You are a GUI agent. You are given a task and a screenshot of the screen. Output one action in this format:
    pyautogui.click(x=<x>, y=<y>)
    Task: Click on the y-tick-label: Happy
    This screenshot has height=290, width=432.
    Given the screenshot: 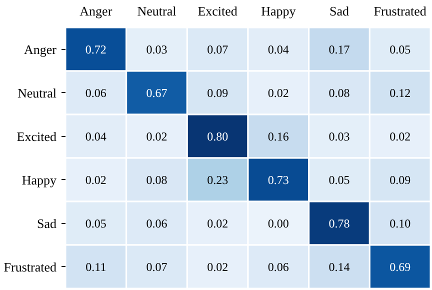 What is the action you would take?
    pyautogui.click(x=39, y=180)
    